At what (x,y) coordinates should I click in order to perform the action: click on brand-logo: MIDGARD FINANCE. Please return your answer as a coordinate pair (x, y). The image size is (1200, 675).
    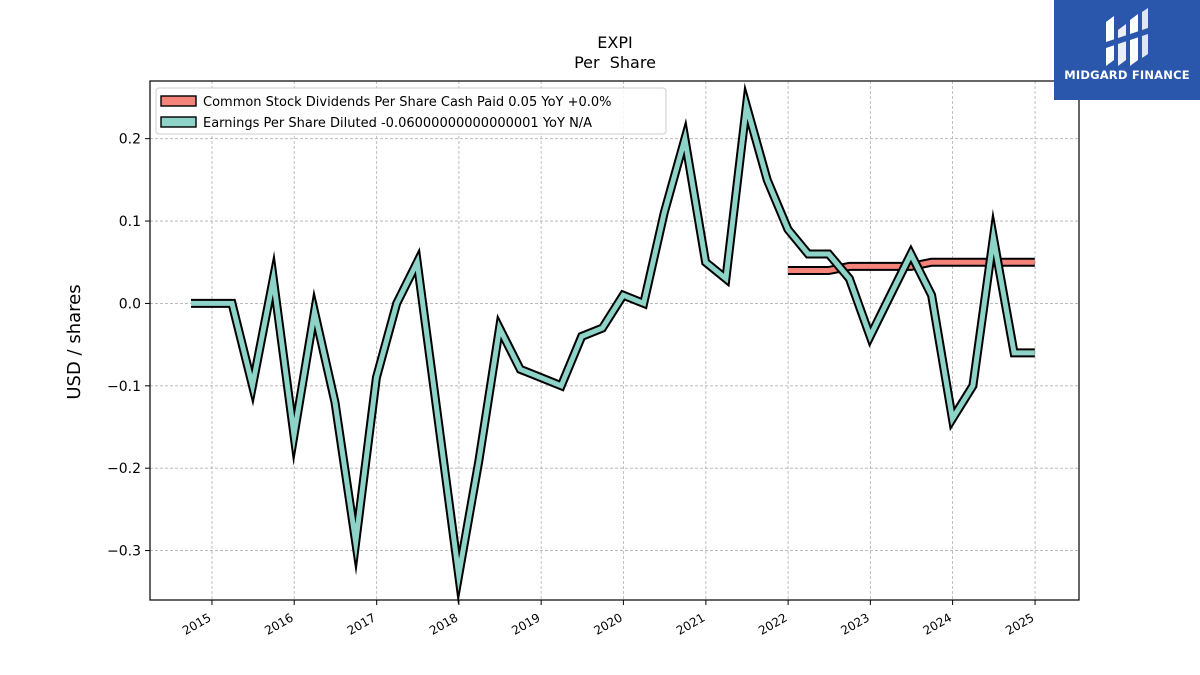
    Looking at the image, I should click on (1127, 50).